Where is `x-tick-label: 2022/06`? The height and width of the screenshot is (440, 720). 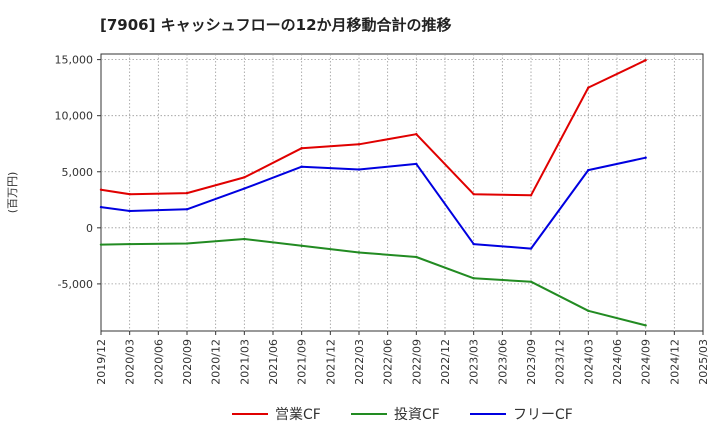 x-tick-label: 2022/06 is located at coordinates (388, 362).